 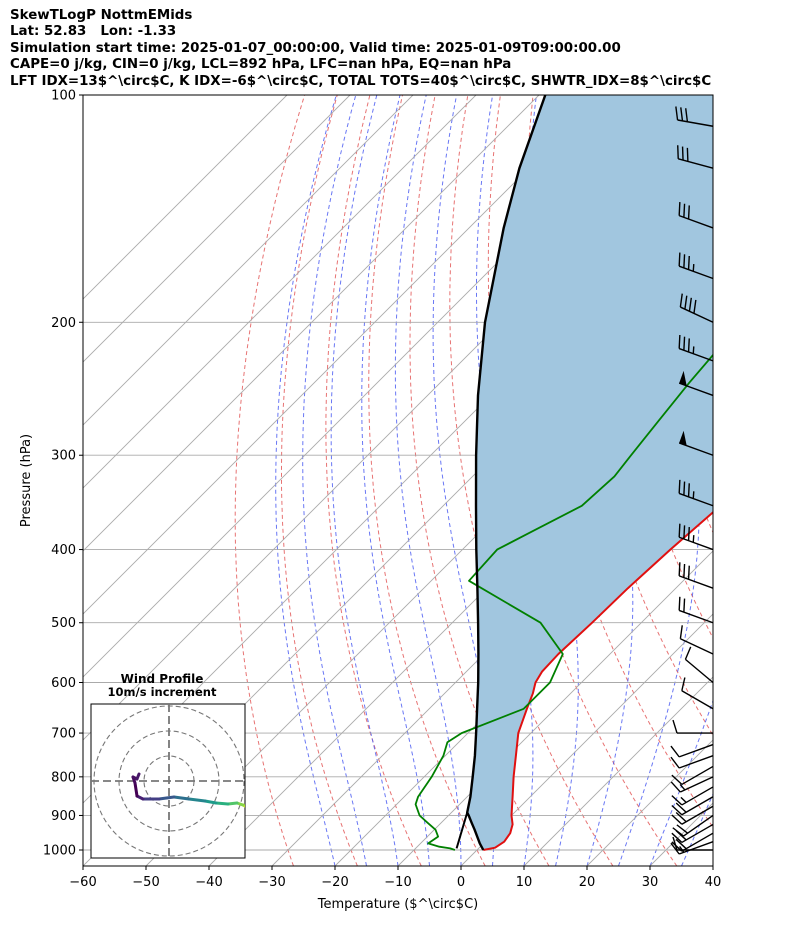 I want to click on barb-flag, so click(x=683, y=438).